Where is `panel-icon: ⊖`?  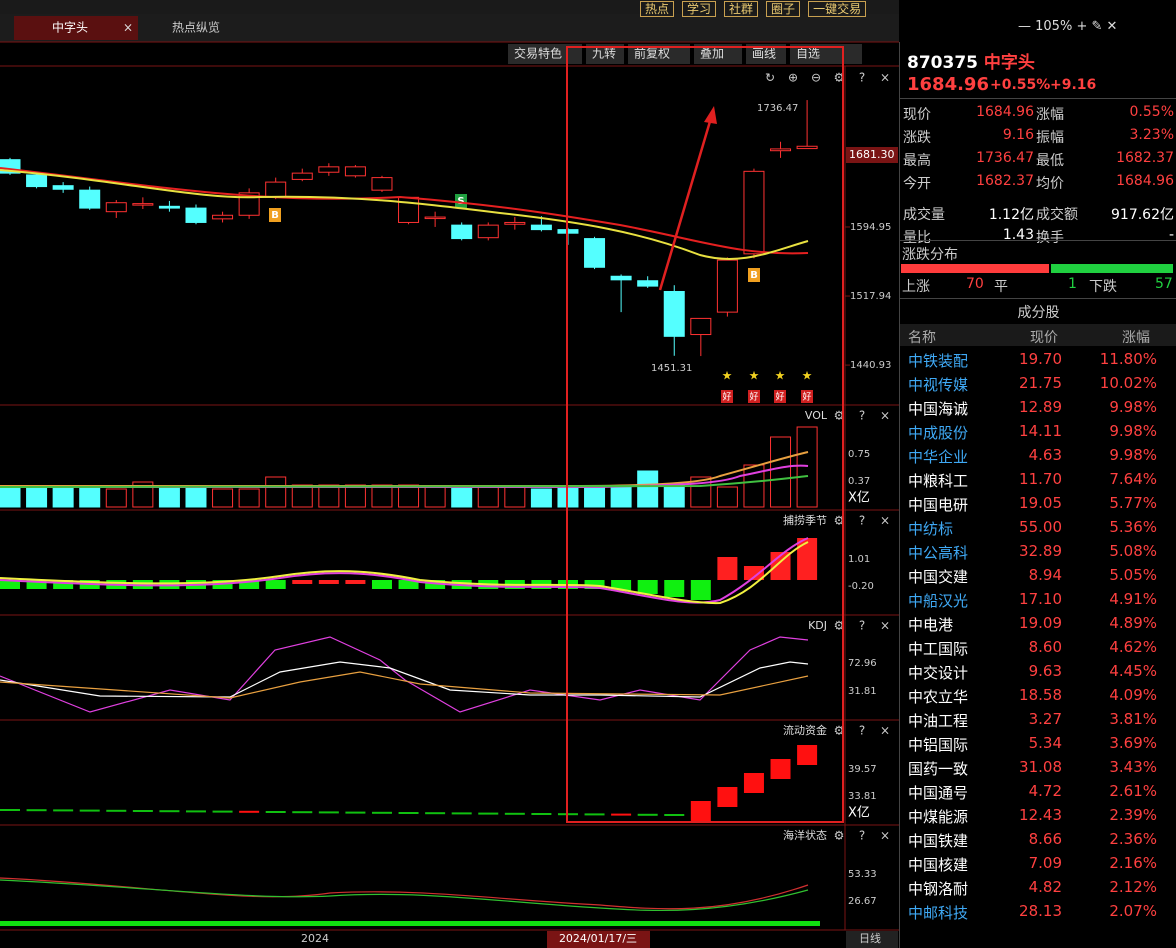 panel-icon: ⊖ is located at coordinates (816, 78).